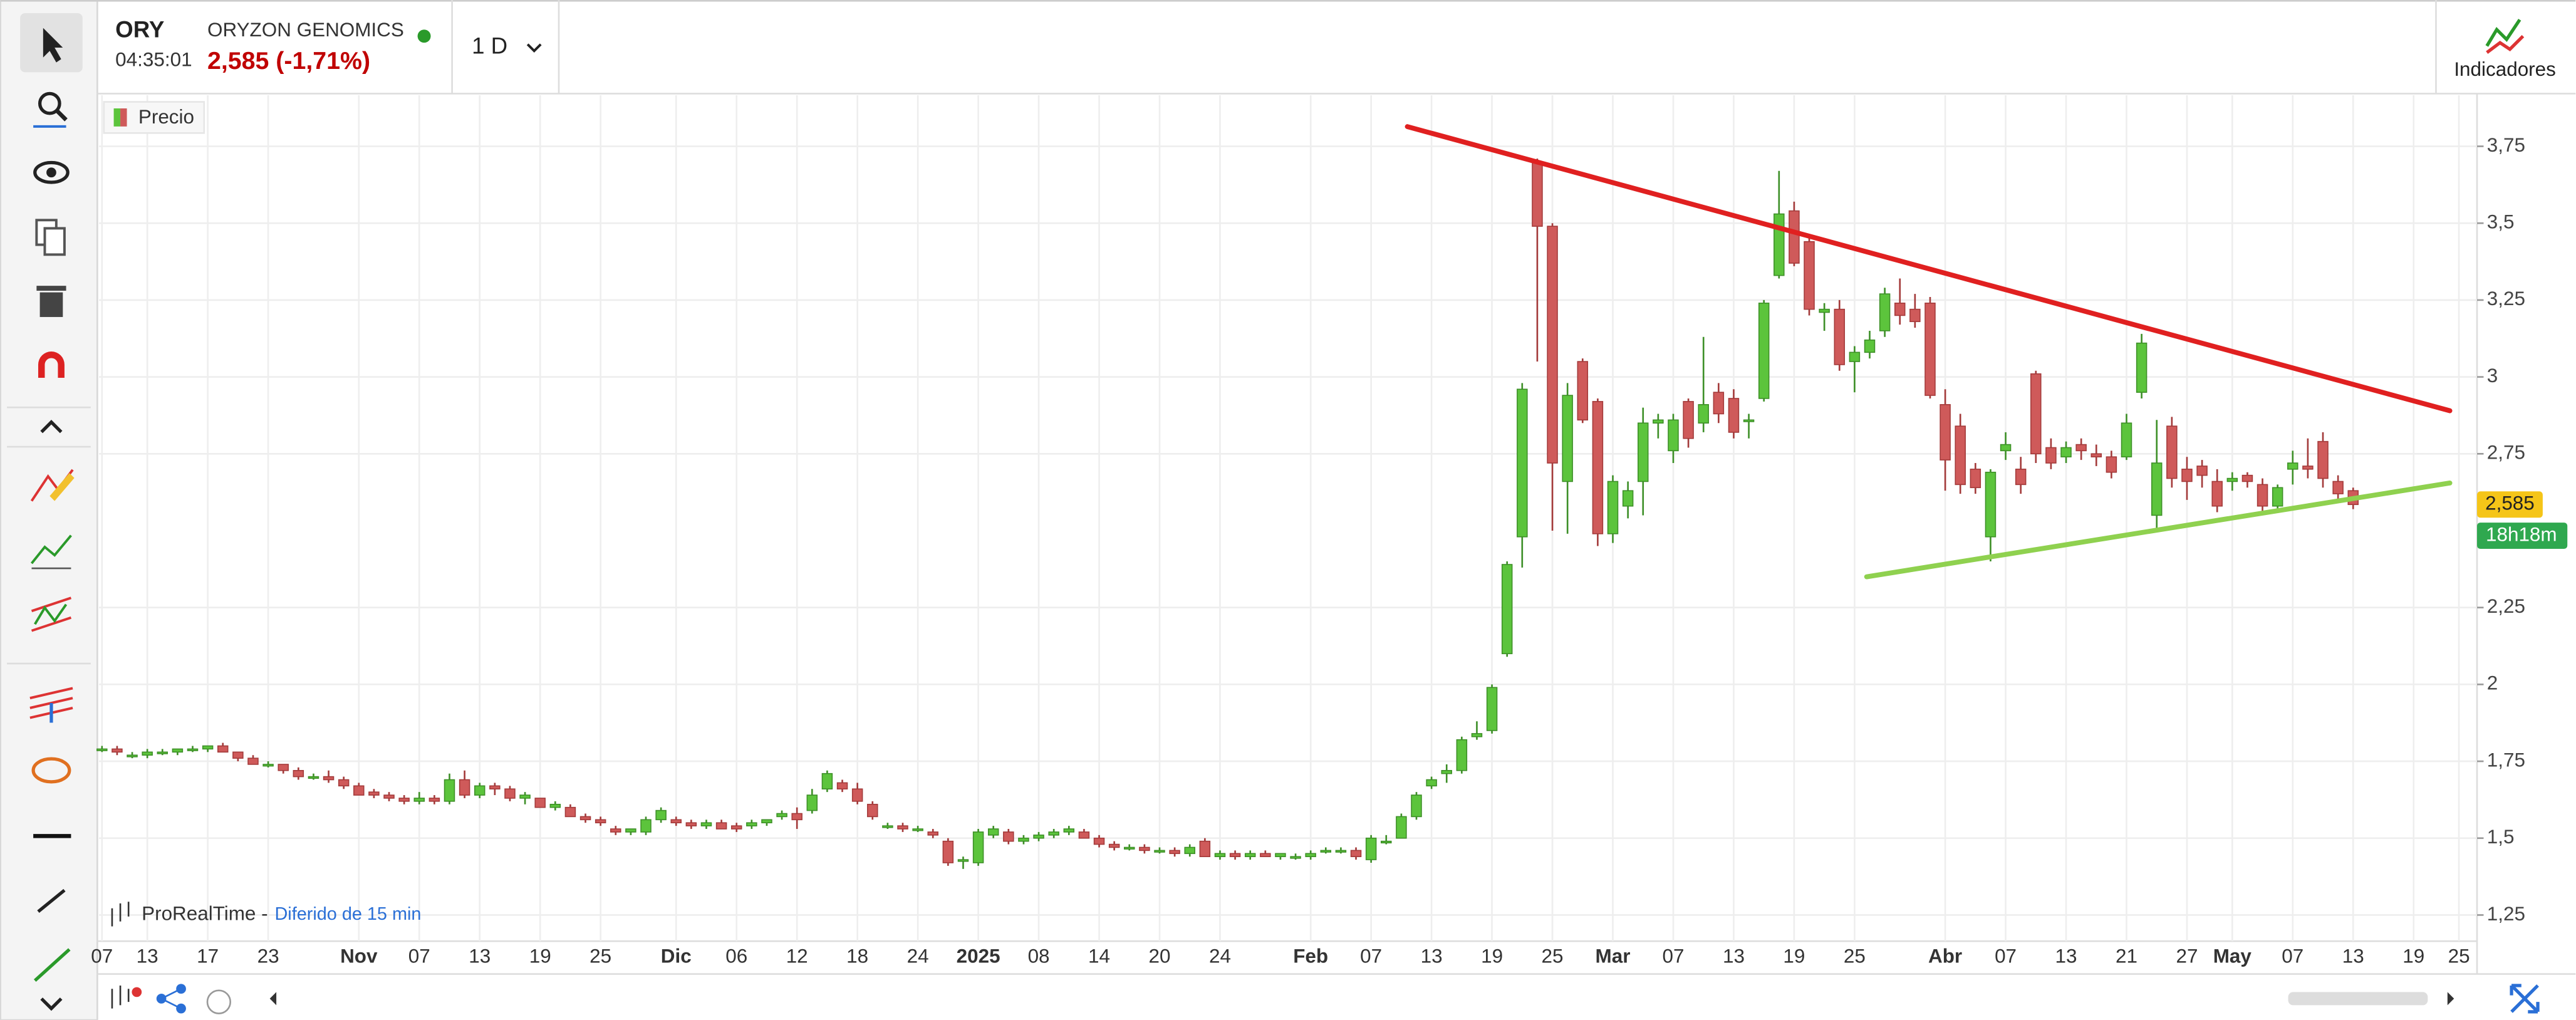 The width and height of the screenshot is (2576, 1020). What do you see at coordinates (50, 110) in the screenshot?
I see `zoom-icon` at bounding box center [50, 110].